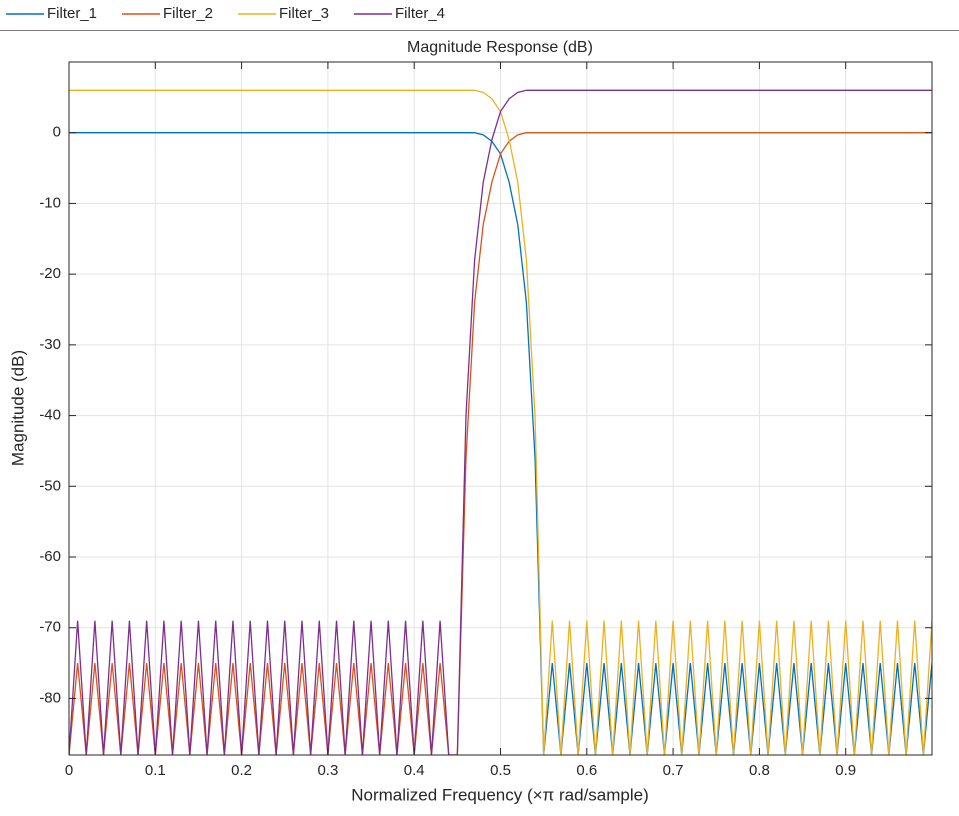 The height and width of the screenshot is (816, 959). I want to click on x-tick-label: 0.4, so click(414, 770).